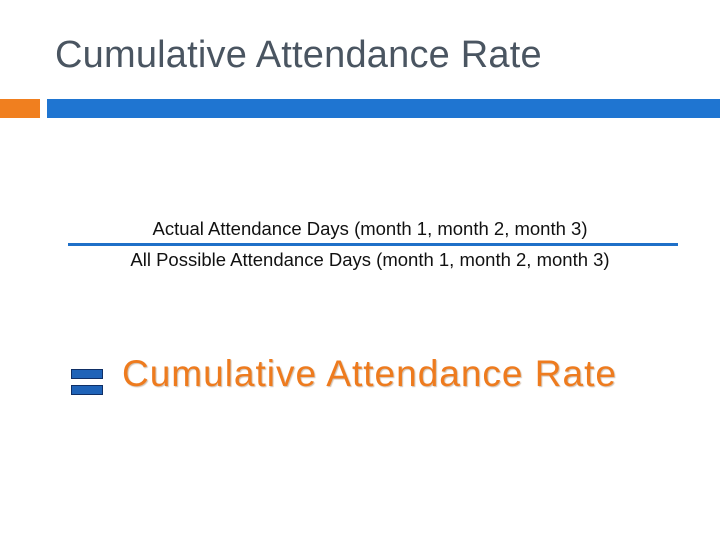 The image size is (720, 540). I want to click on equals-bar-bottom, so click(87, 390).